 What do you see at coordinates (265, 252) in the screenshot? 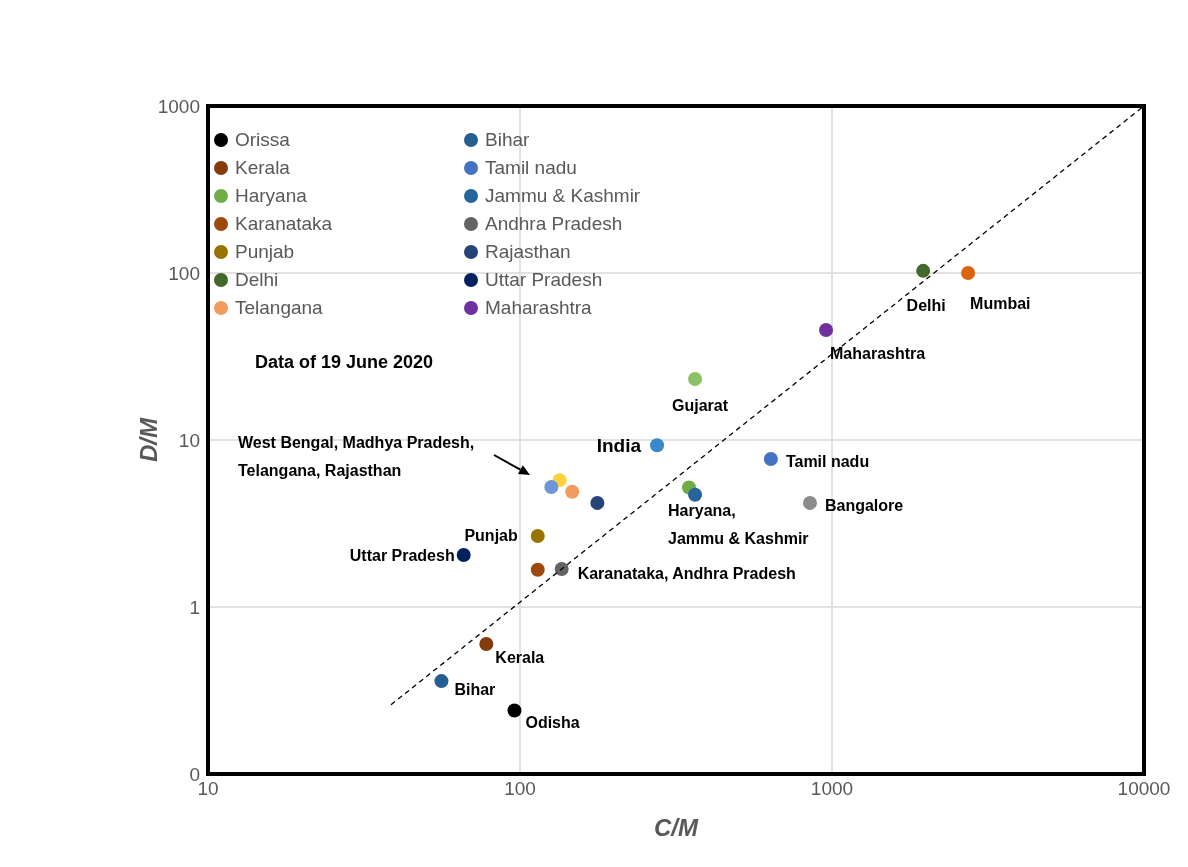
I see `legend-label: Punjab` at bounding box center [265, 252].